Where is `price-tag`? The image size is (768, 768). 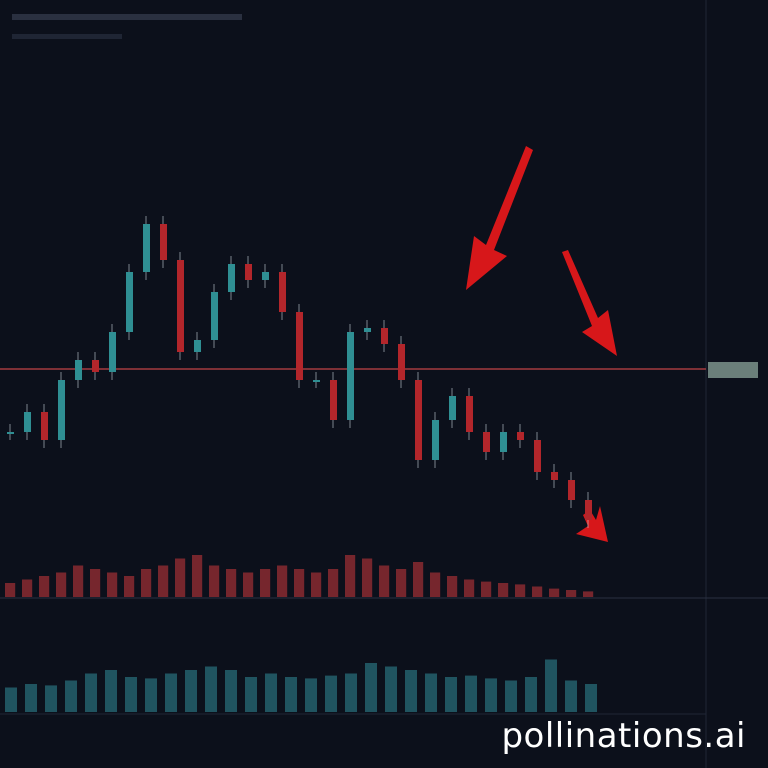
price-tag is located at coordinates (733, 370).